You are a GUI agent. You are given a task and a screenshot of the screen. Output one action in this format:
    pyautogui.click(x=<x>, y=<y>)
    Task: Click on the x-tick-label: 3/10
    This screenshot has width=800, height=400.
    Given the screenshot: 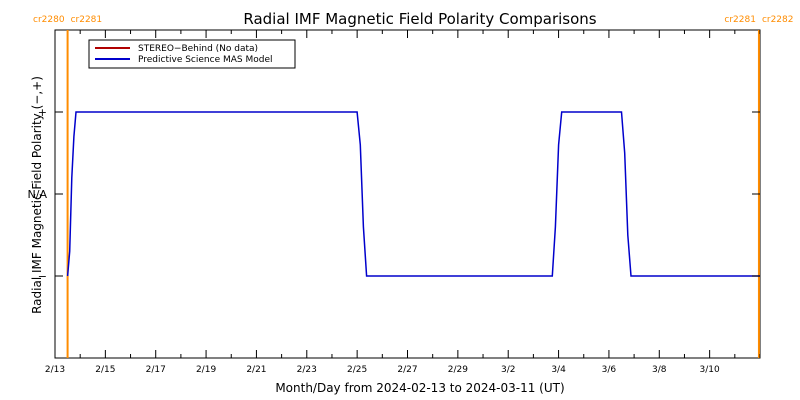 What is the action you would take?
    pyautogui.click(x=710, y=370)
    